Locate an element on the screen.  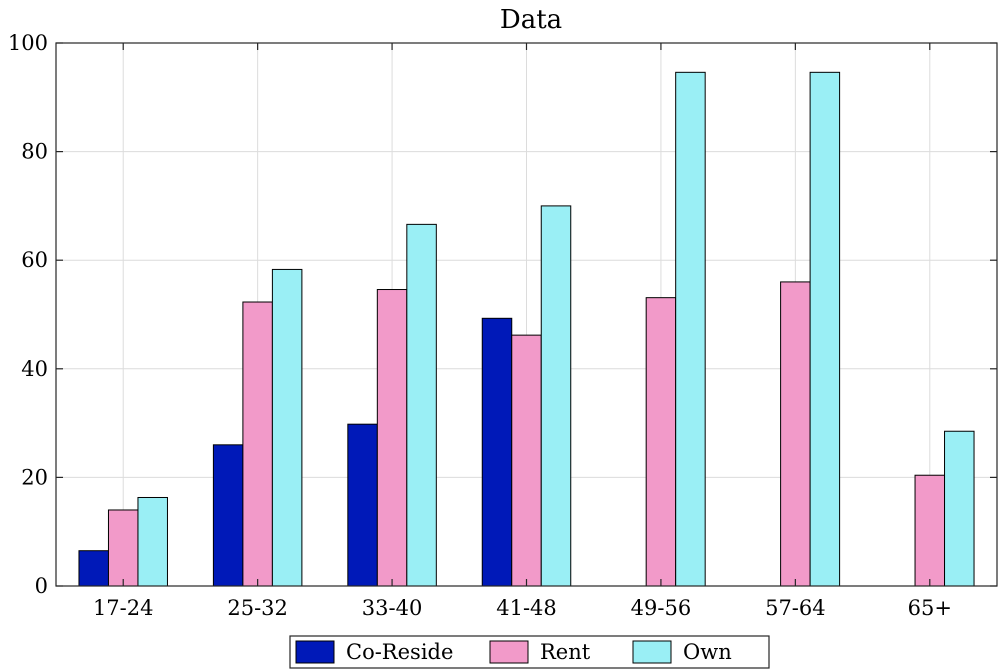
legend-swatch-co-reside is located at coordinates (315, 652).